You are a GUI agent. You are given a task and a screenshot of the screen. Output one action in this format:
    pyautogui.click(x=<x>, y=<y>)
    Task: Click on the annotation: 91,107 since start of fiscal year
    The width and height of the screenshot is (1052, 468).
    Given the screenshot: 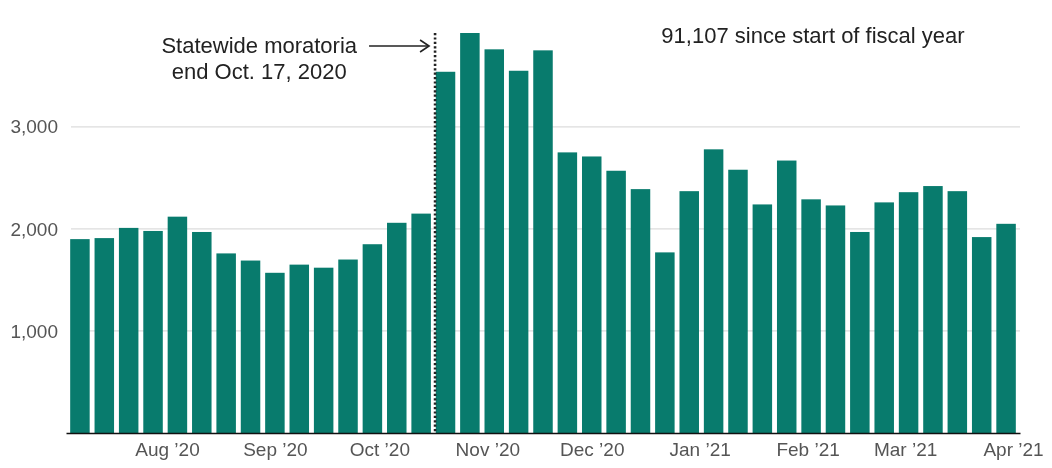 What is the action you would take?
    pyautogui.click(x=813, y=35)
    